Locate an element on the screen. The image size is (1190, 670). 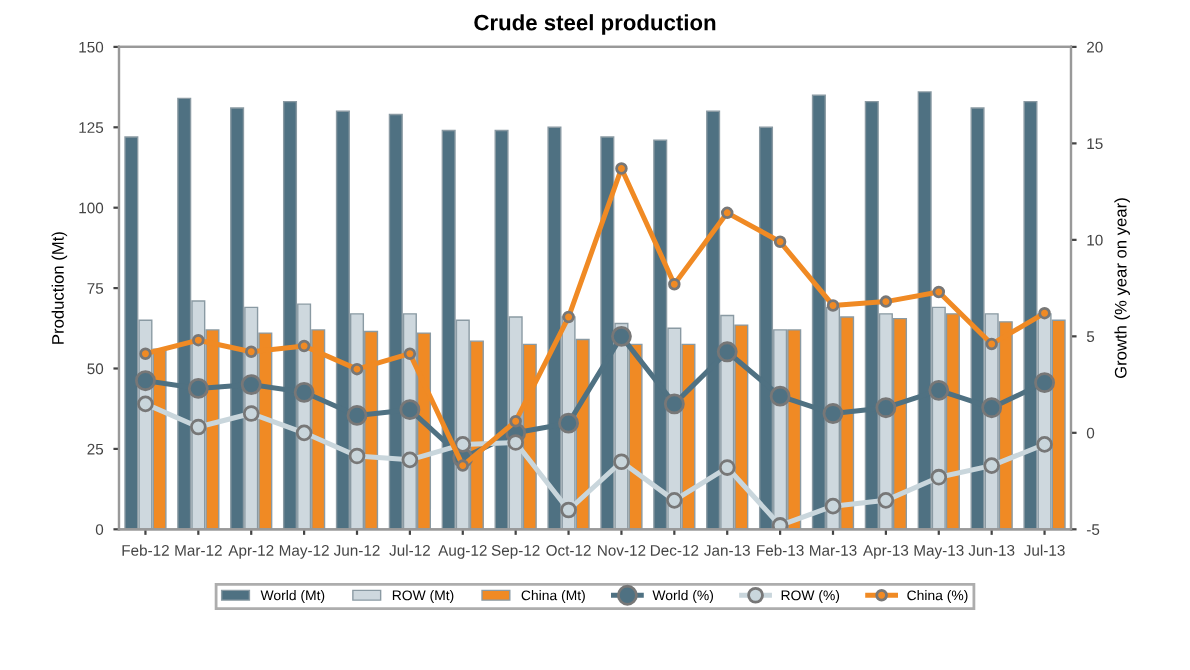
y-axis-title: Production (Mt) is located at coordinates (59, 288).